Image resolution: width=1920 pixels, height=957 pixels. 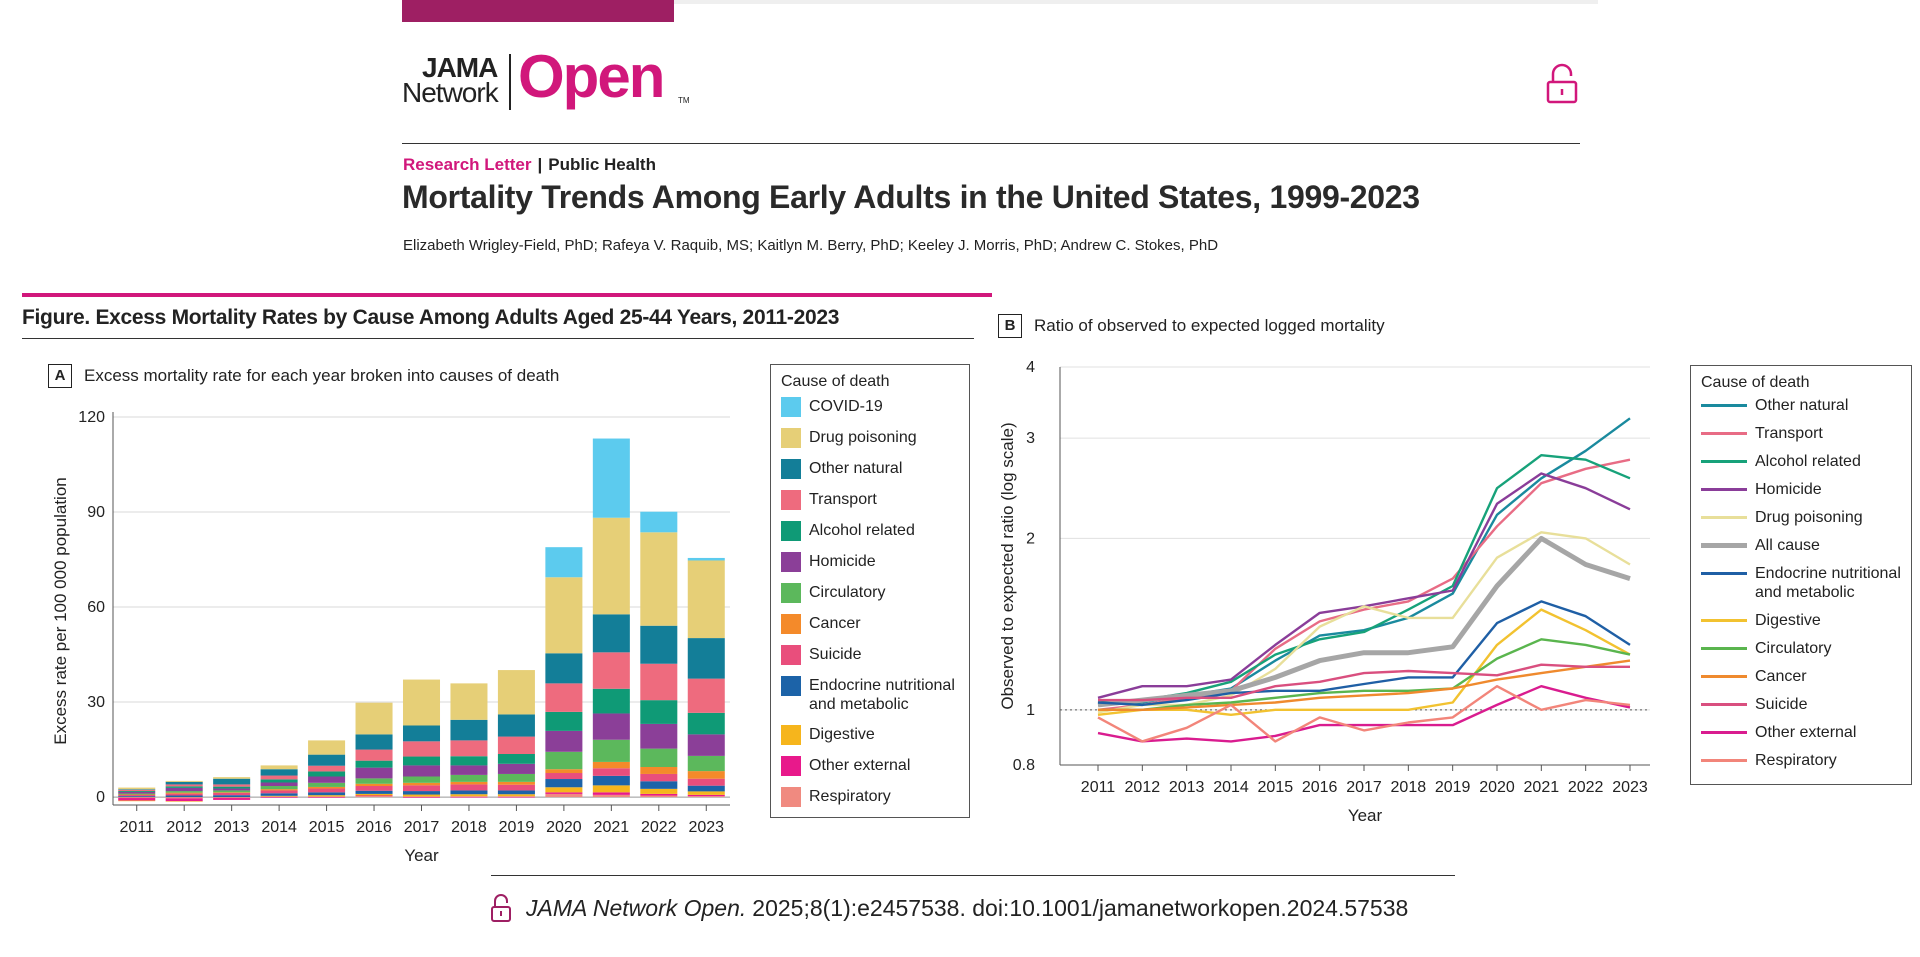 What do you see at coordinates (1030, 367) in the screenshot?
I see `y-tick-label: 4` at bounding box center [1030, 367].